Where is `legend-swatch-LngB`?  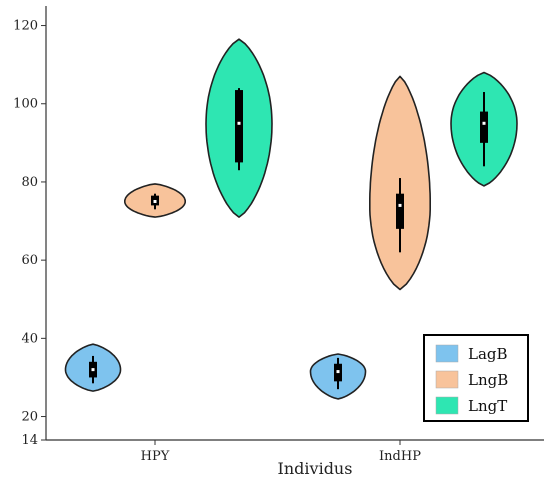 legend-swatch-LngB is located at coordinates (447, 379).